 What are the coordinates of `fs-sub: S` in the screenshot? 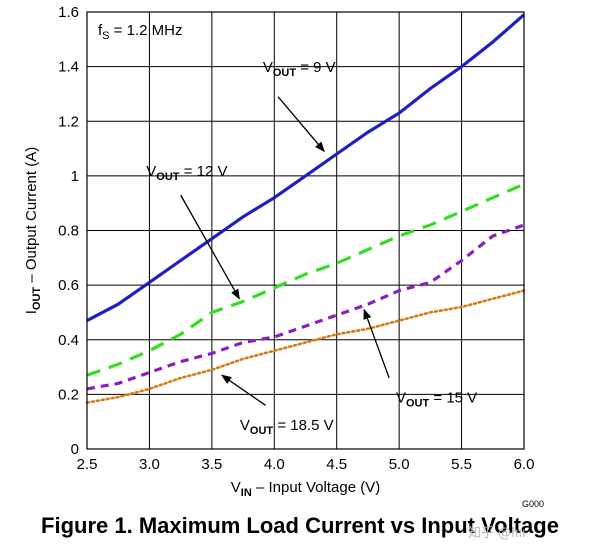 It's located at (105, 36).